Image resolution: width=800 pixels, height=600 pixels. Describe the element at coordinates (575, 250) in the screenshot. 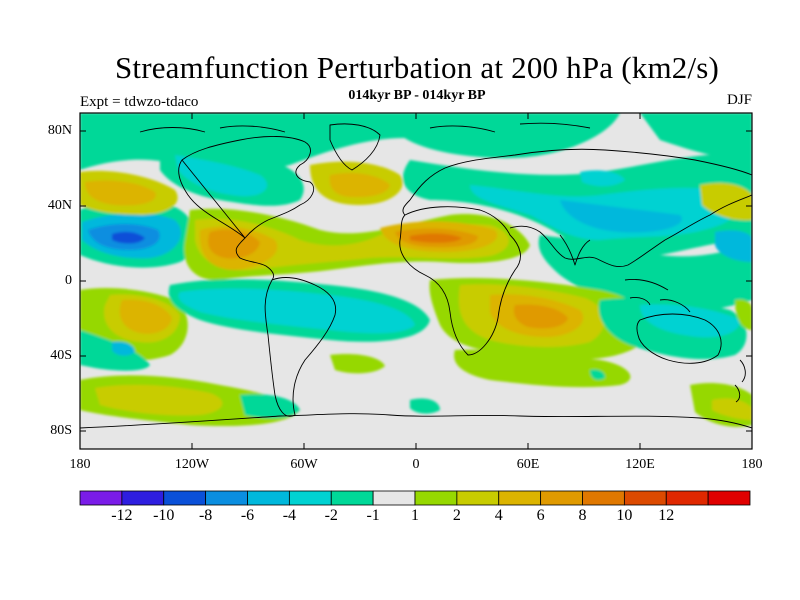

I see `india-outline` at that location.